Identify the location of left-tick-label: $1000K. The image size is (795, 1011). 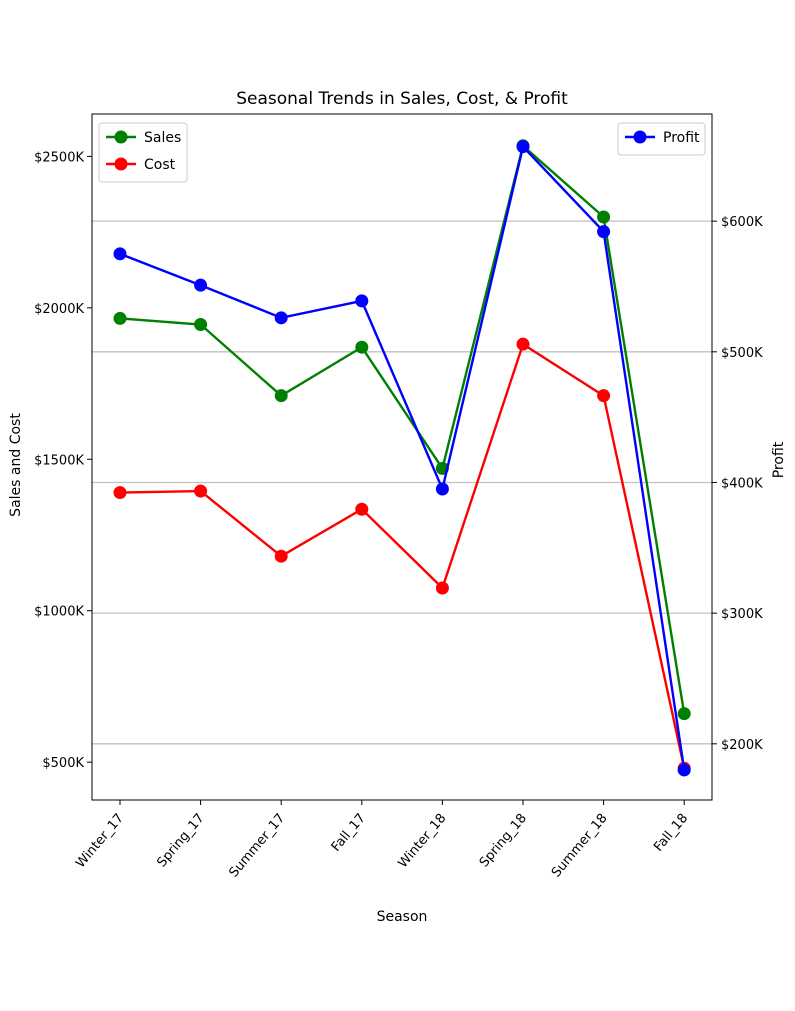
(59, 612).